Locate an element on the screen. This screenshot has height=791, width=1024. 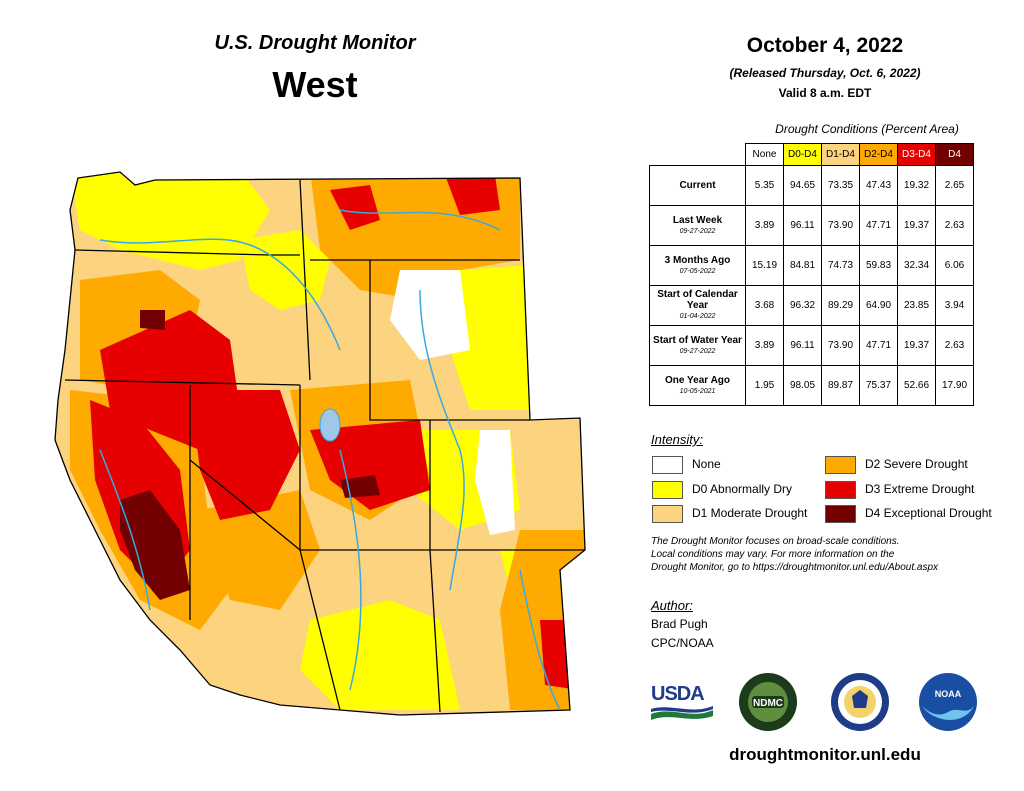
table-cell: 52.66 is located at coordinates (916, 385).